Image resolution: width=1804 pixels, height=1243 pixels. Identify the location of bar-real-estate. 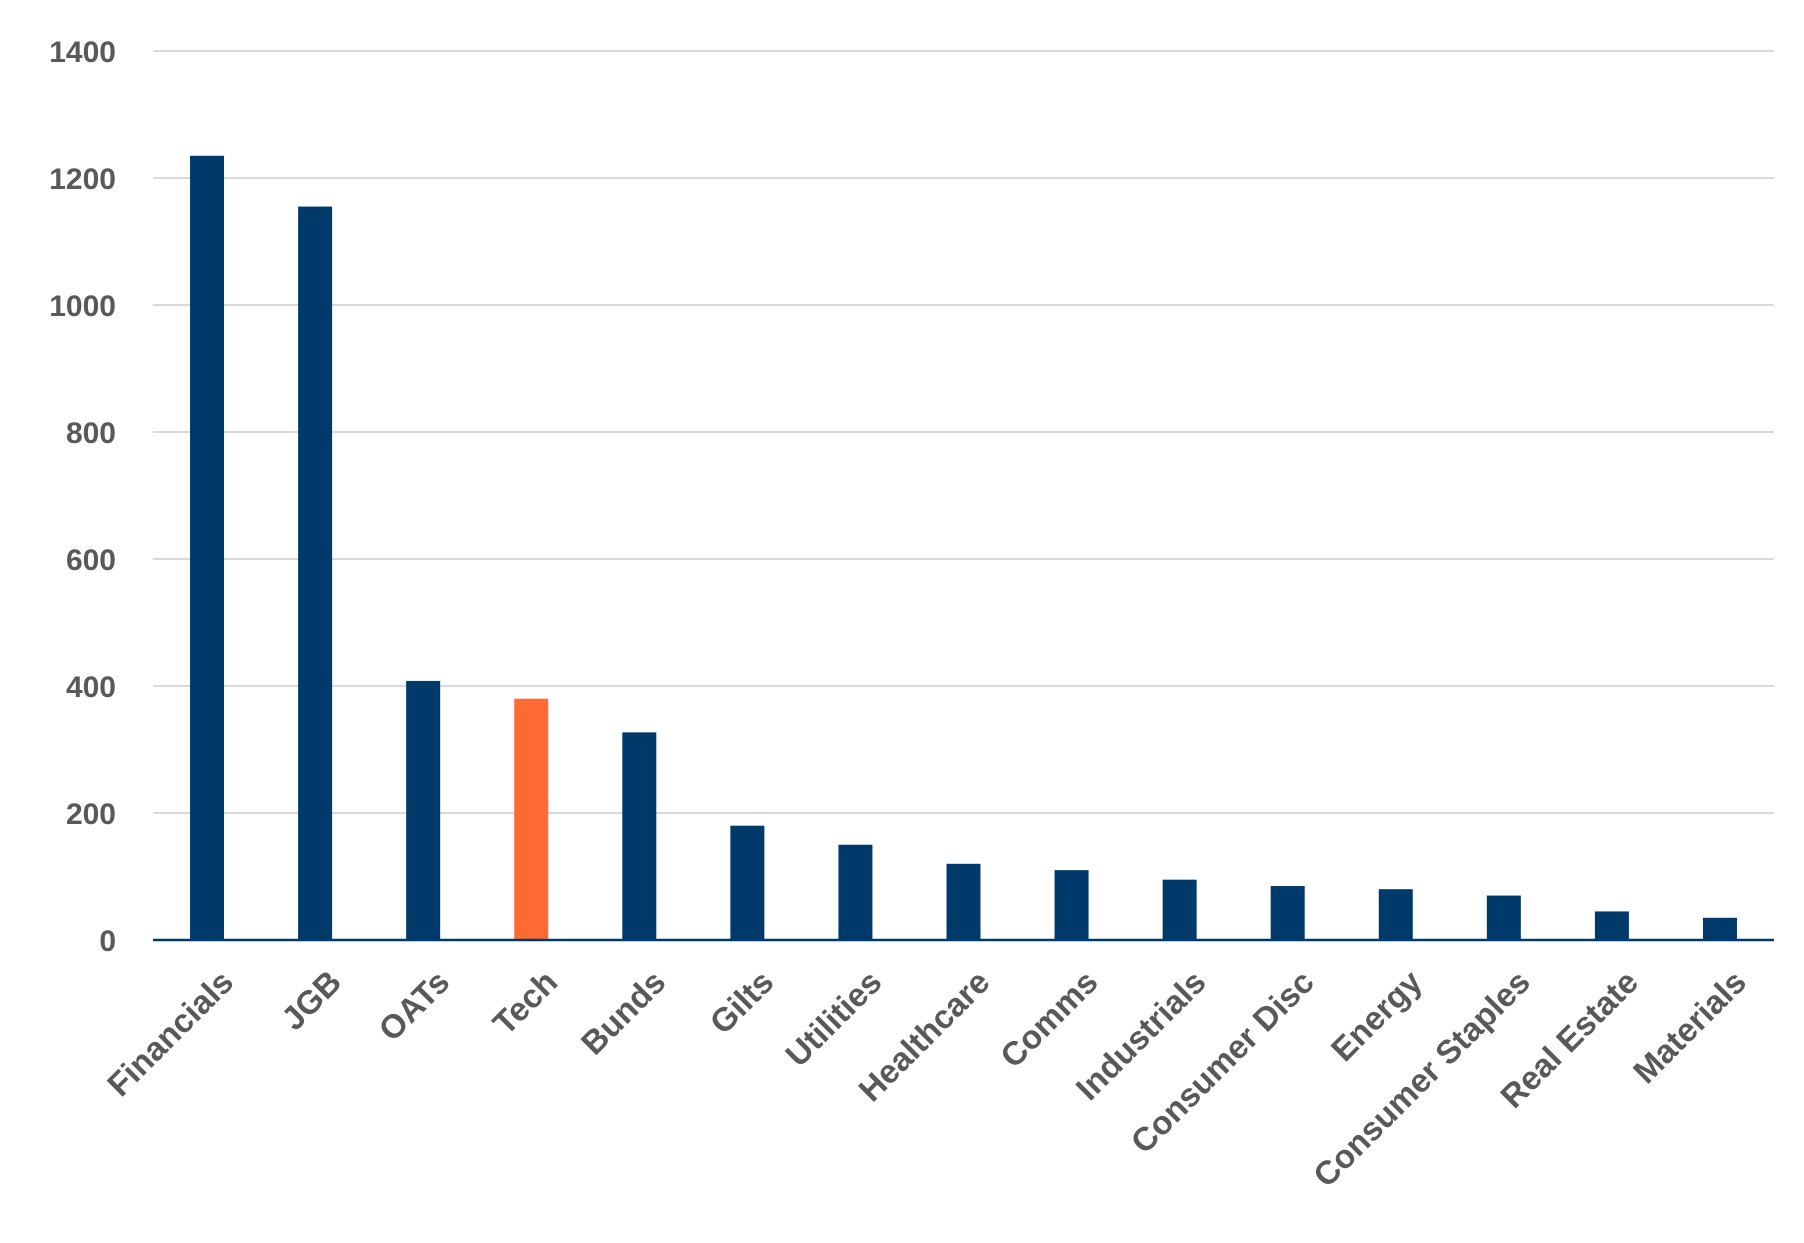
(1611, 925).